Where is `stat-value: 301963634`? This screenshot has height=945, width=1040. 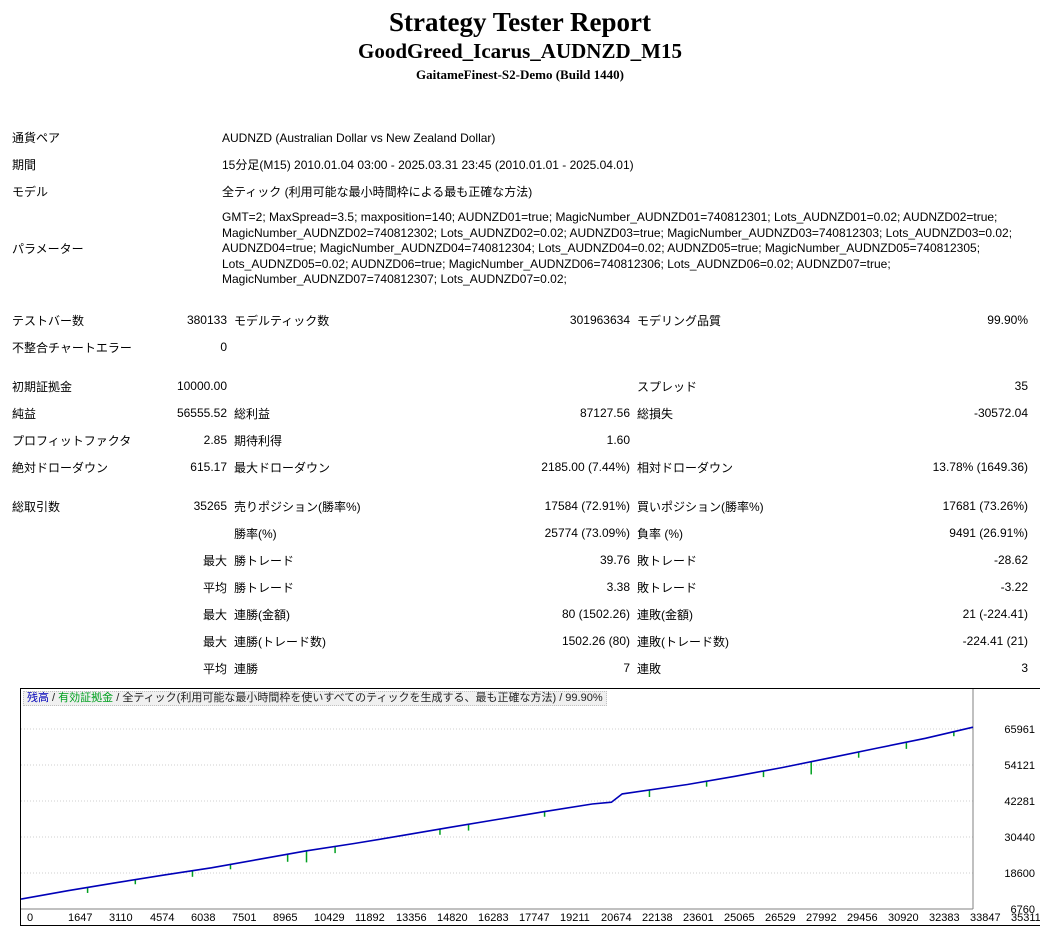
stat-value: 301963634 is located at coordinates (599, 320).